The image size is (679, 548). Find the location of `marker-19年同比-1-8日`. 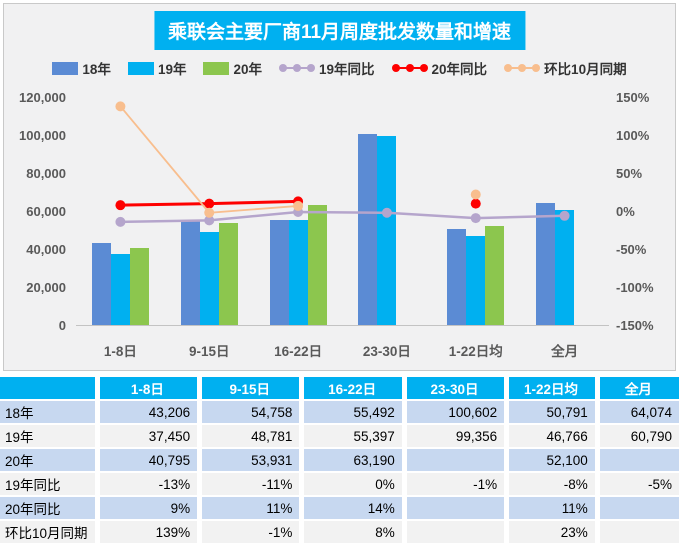

marker-19年同比-1-8日 is located at coordinates (120, 221).